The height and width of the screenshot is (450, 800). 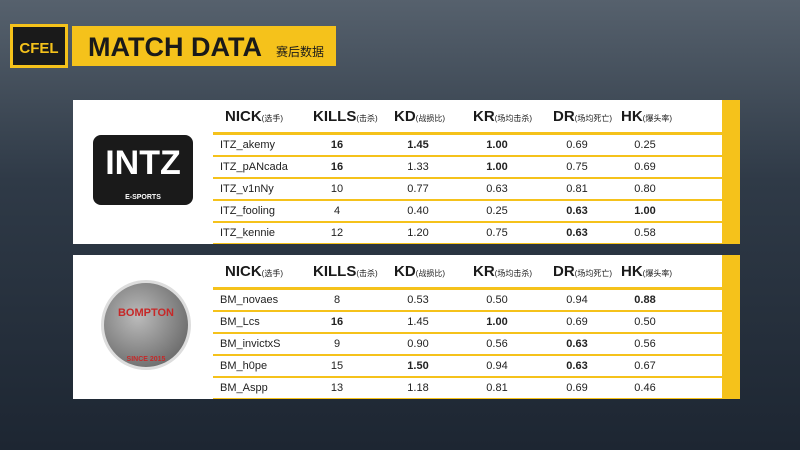 What do you see at coordinates (467, 366) in the screenshot?
I see `table-row: BM_h0pe 15 1.50 0.94 0.63 0.67` at bounding box center [467, 366].